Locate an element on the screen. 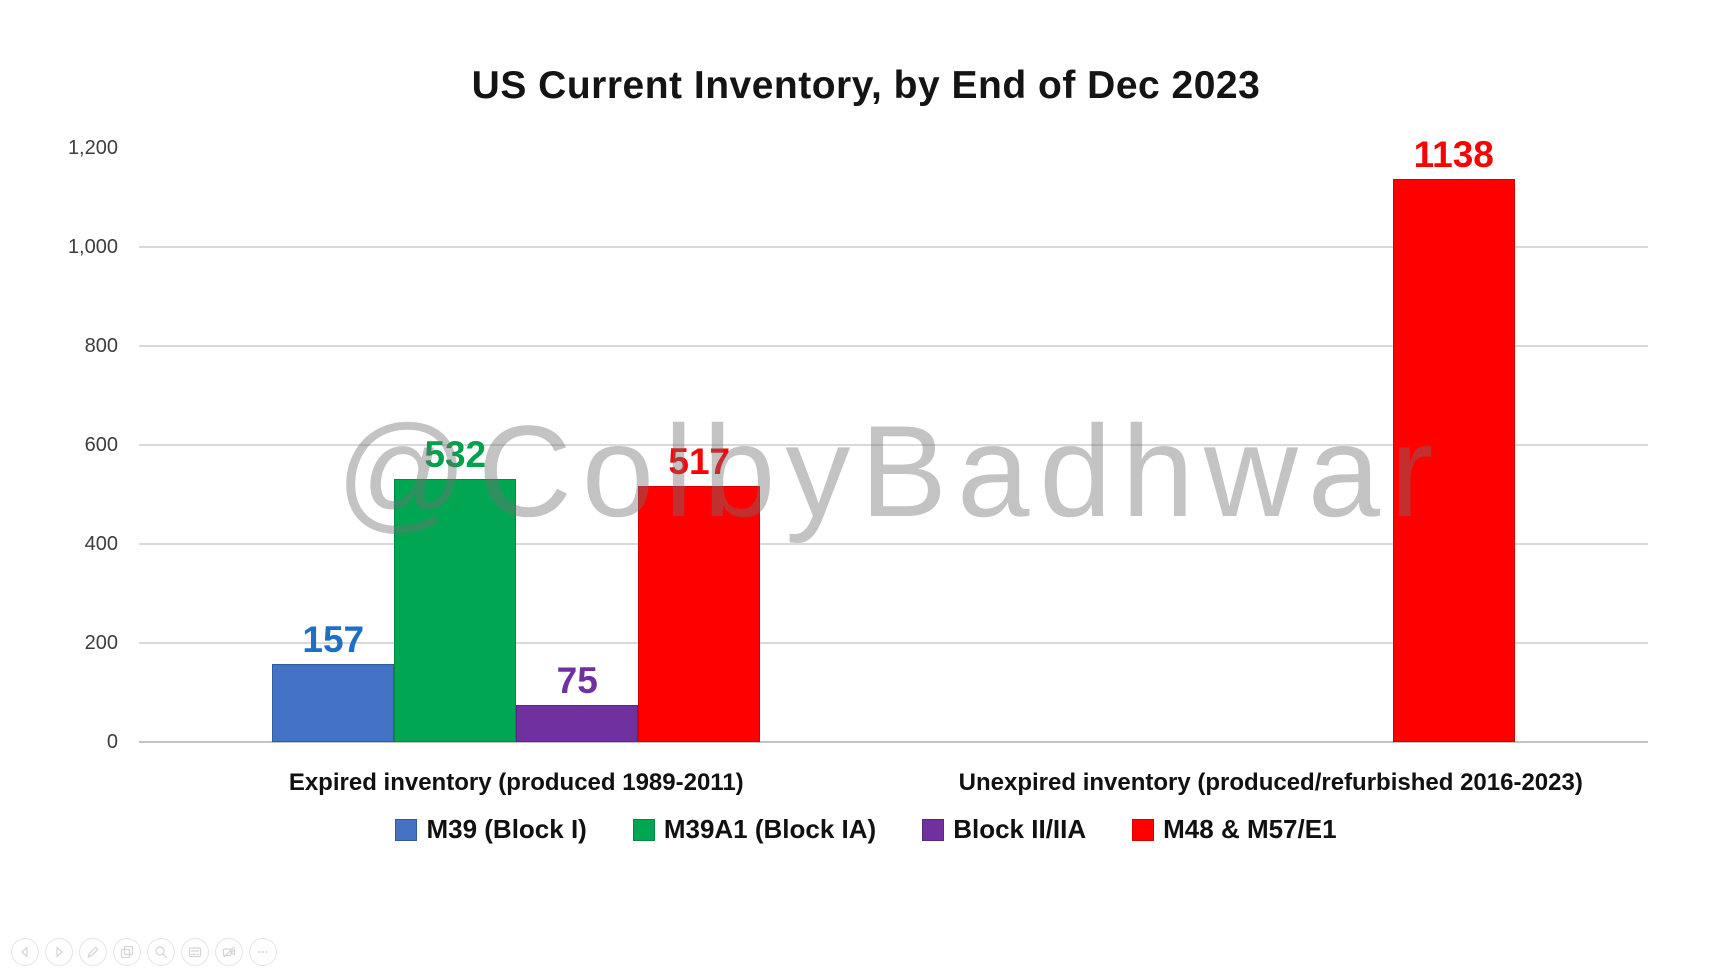  legend-item-block-ii-iia: Block II/IIA is located at coordinates (1004, 829).